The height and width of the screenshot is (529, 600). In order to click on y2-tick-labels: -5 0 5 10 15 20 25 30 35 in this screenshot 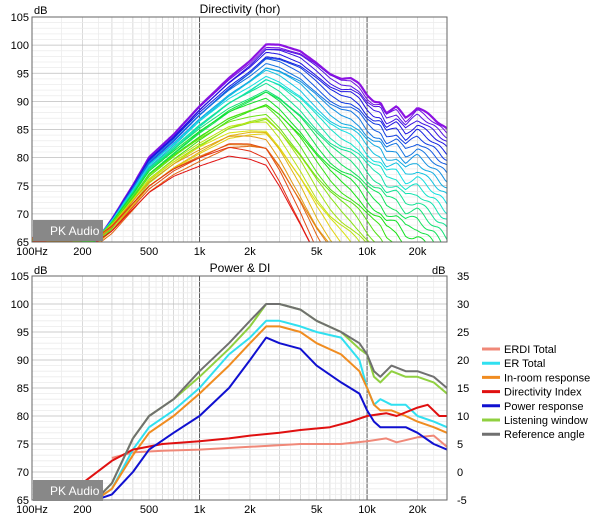, I will do `click(463, 389)`.